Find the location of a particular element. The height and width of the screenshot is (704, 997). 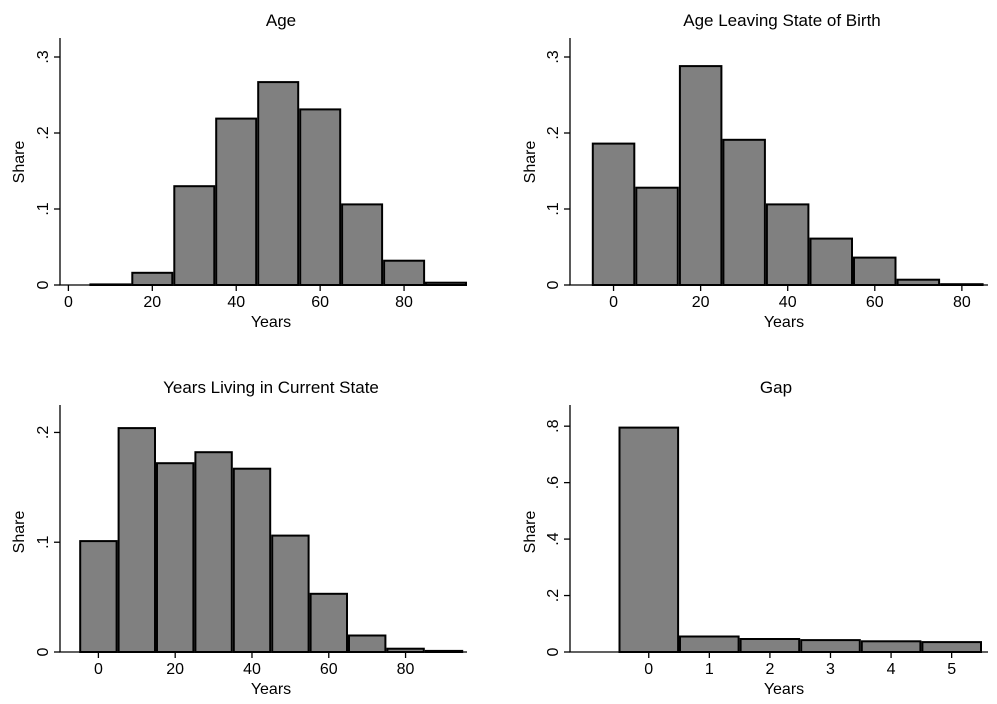

panel-gap-xtick-label: 0 is located at coordinates (648, 669).